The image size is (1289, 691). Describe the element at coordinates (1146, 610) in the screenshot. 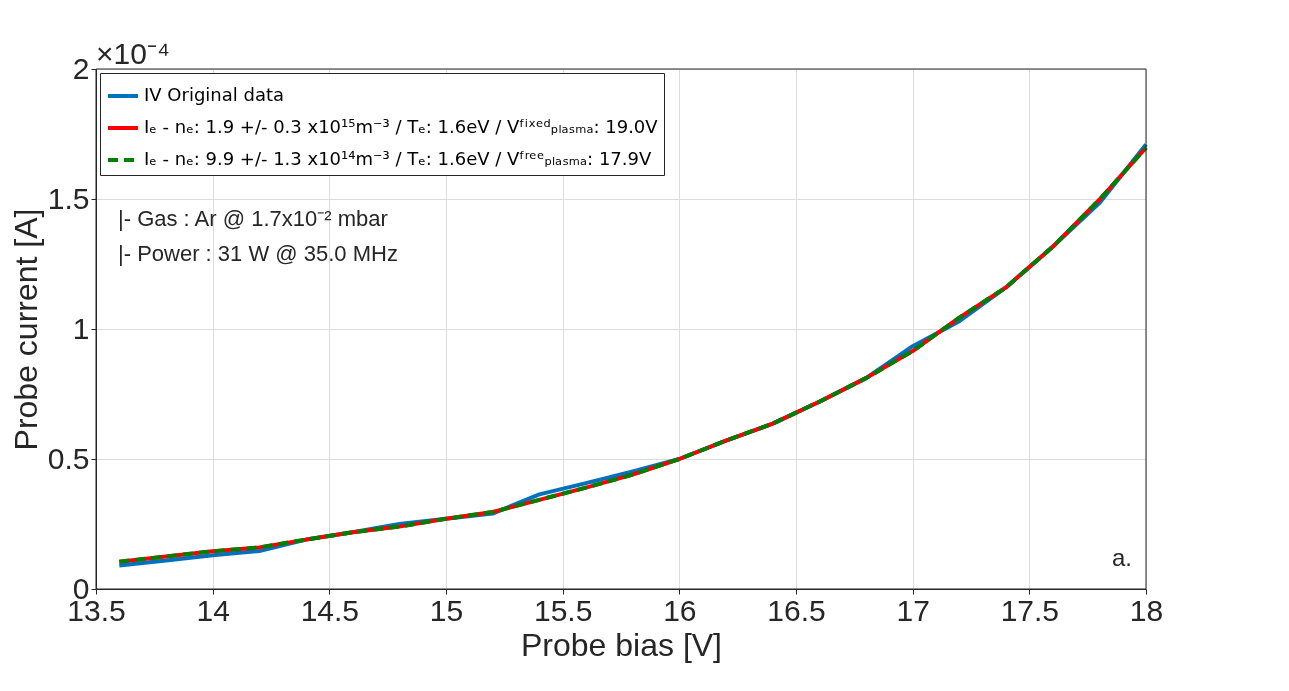

I see `x-tick-label: 18` at that location.